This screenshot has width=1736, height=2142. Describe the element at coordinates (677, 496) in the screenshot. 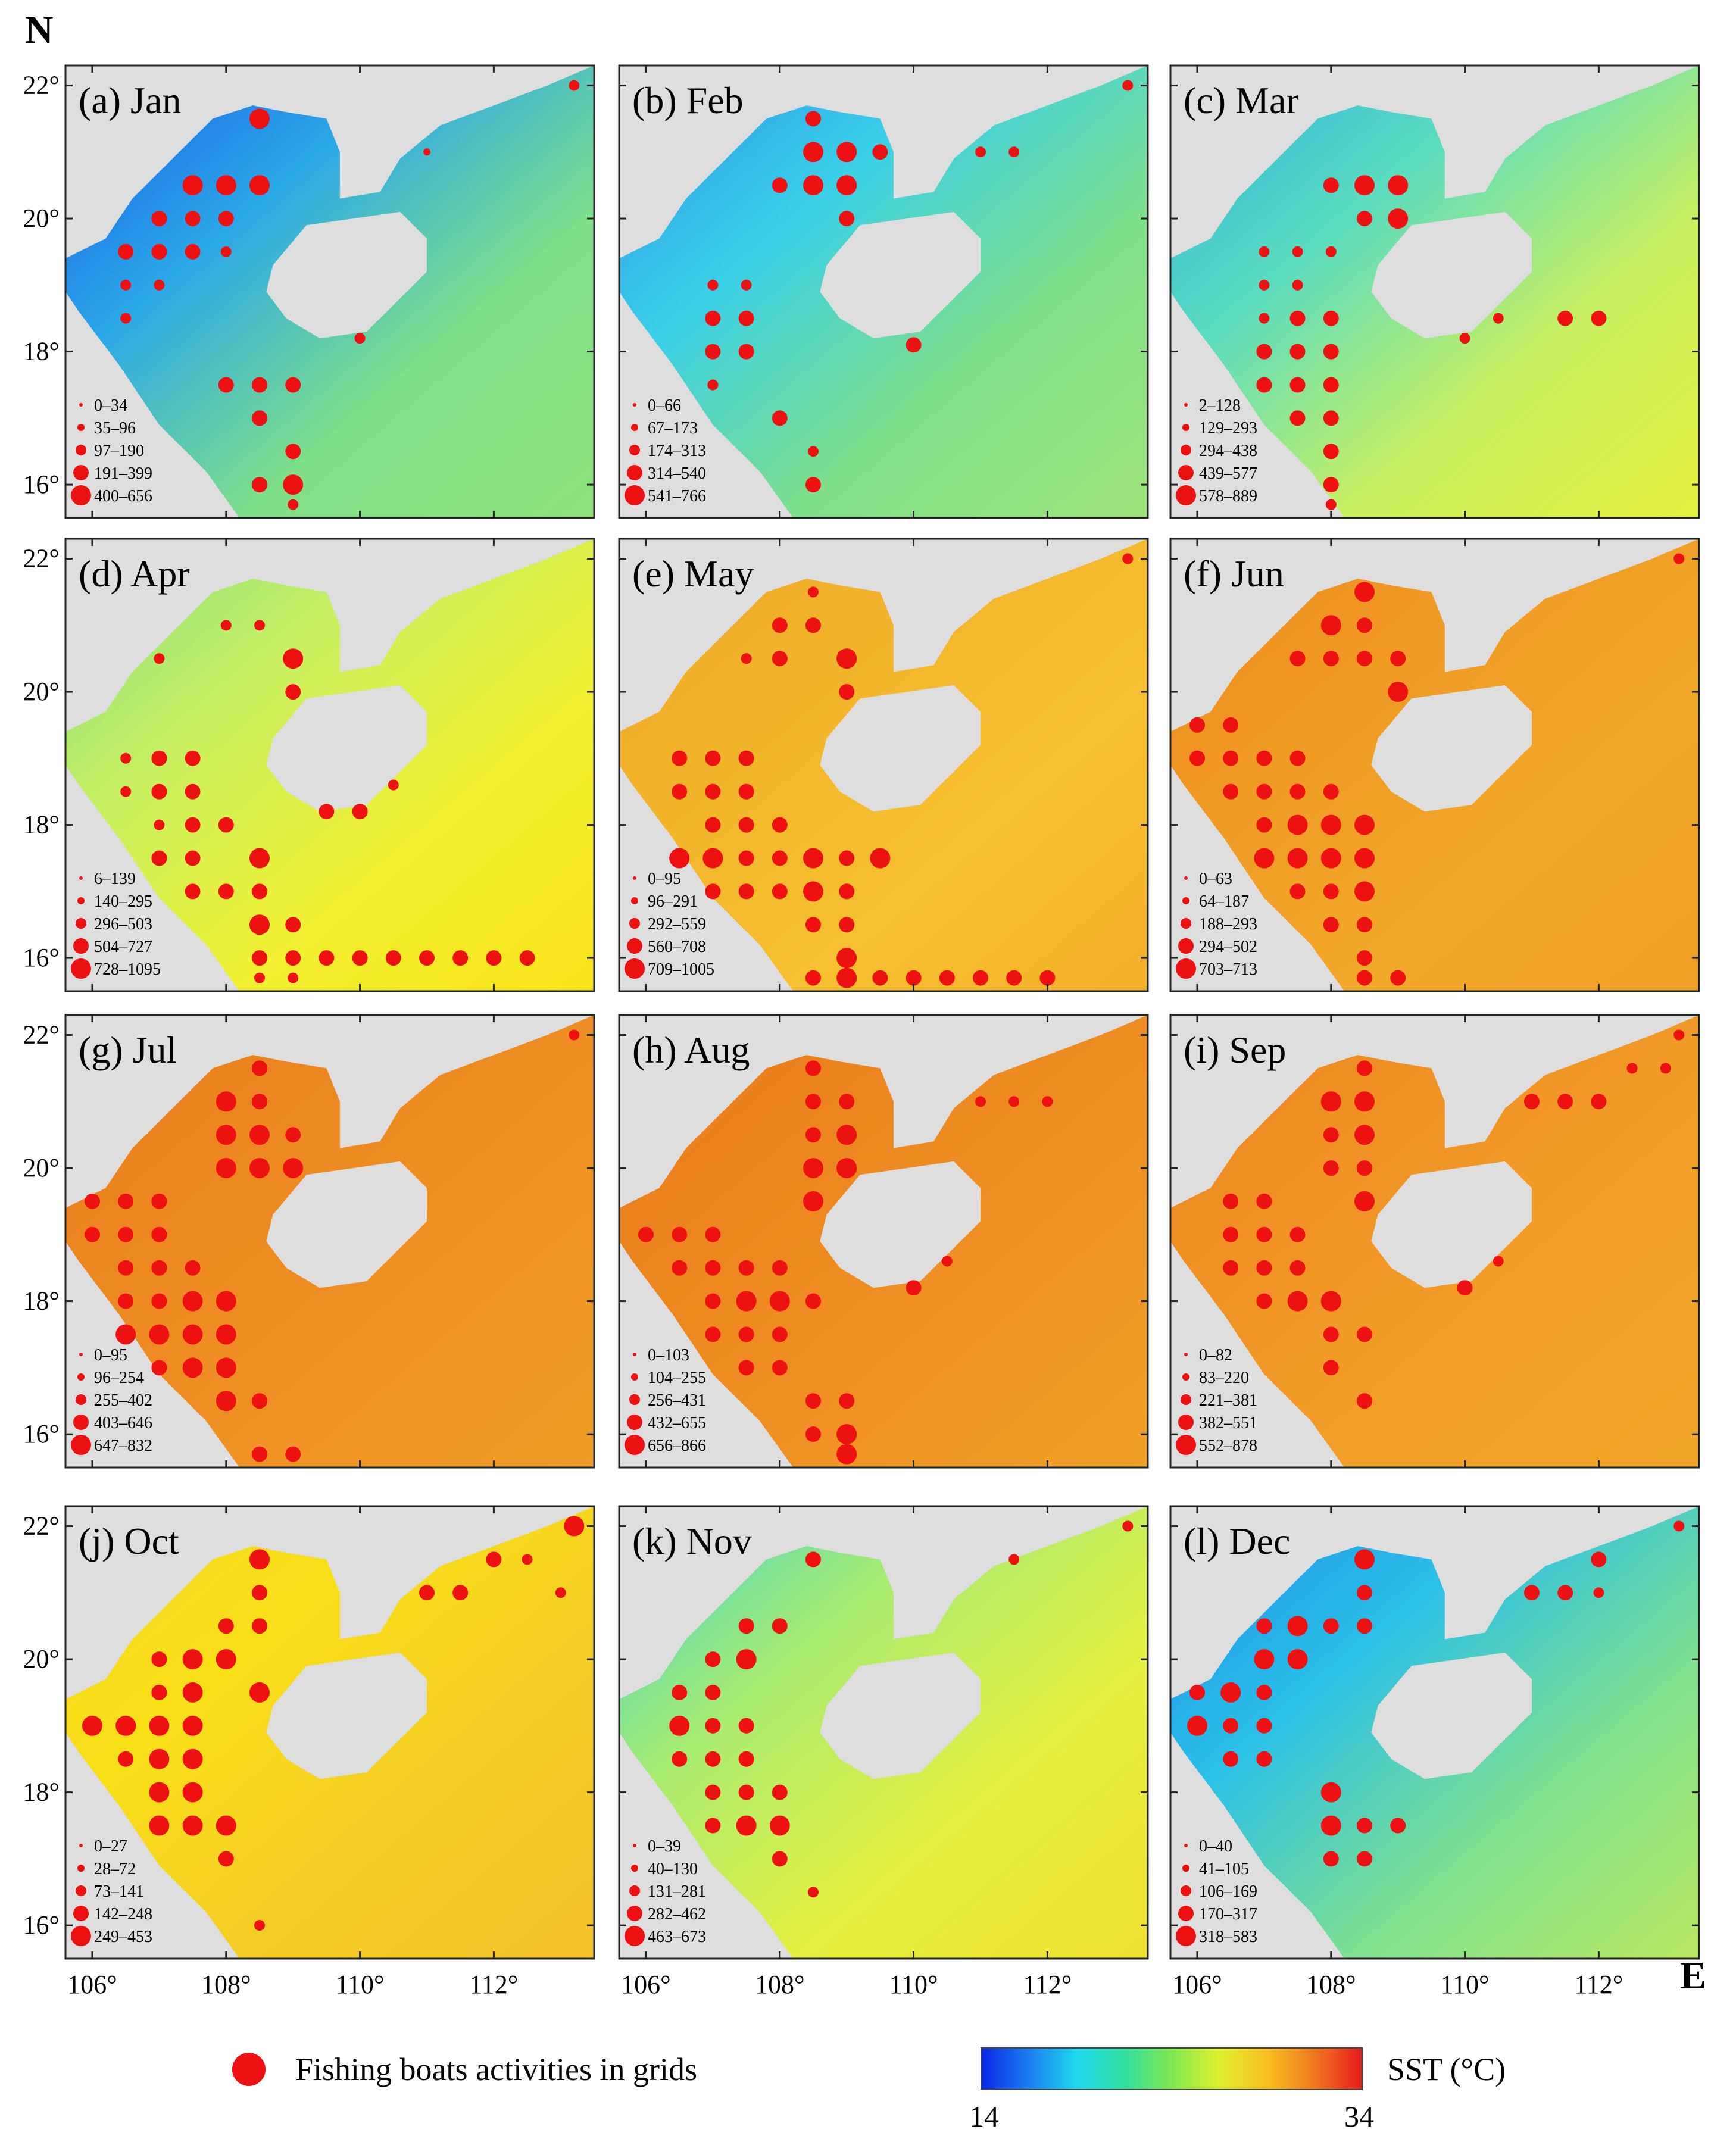

I see `legend-range-label: 541–766` at that location.